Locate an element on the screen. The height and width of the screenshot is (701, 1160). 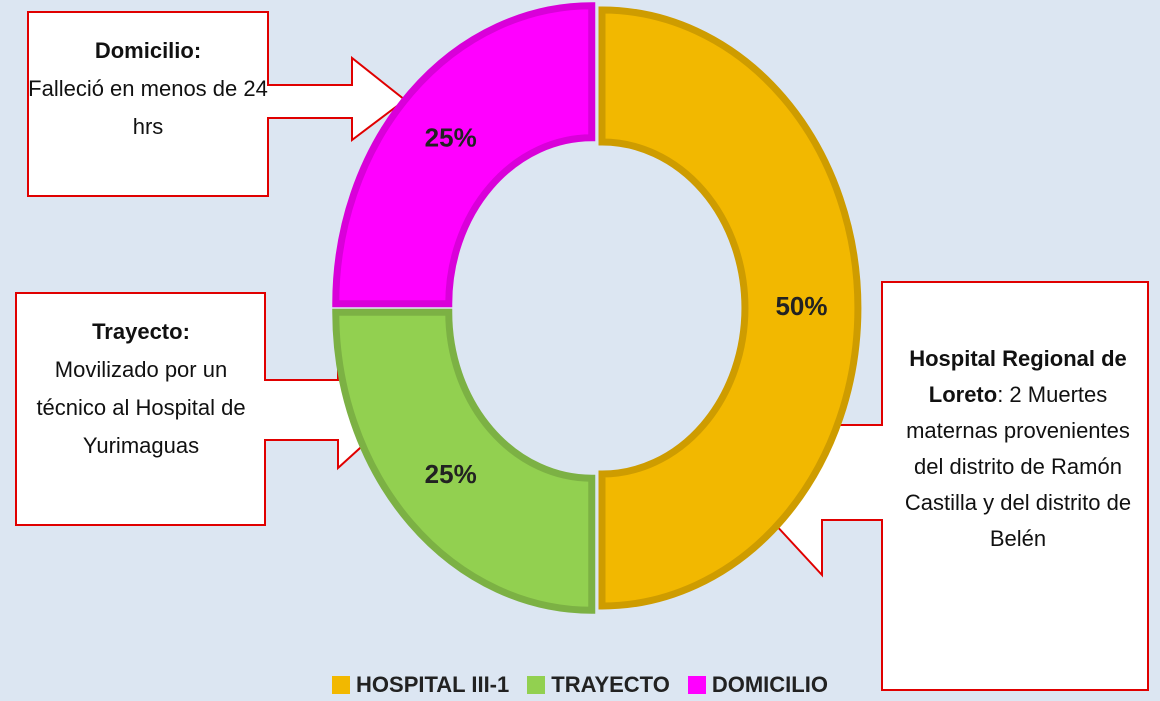
legend-entry: HOSPITAL III-1 is located at coordinates (420, 685).